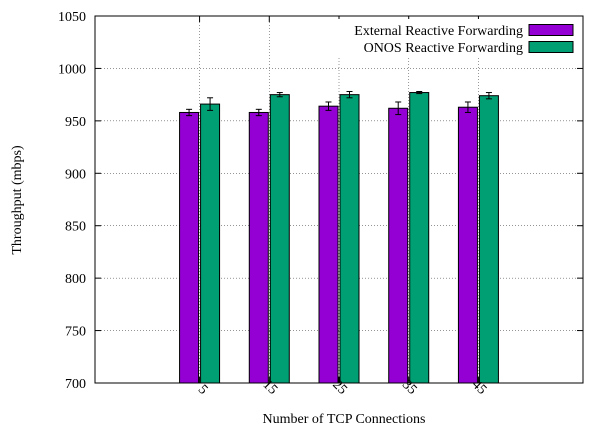  Describe the element at coordinates (203, 390) in the screenshot. I see `x-tick-label: 5` at that location.